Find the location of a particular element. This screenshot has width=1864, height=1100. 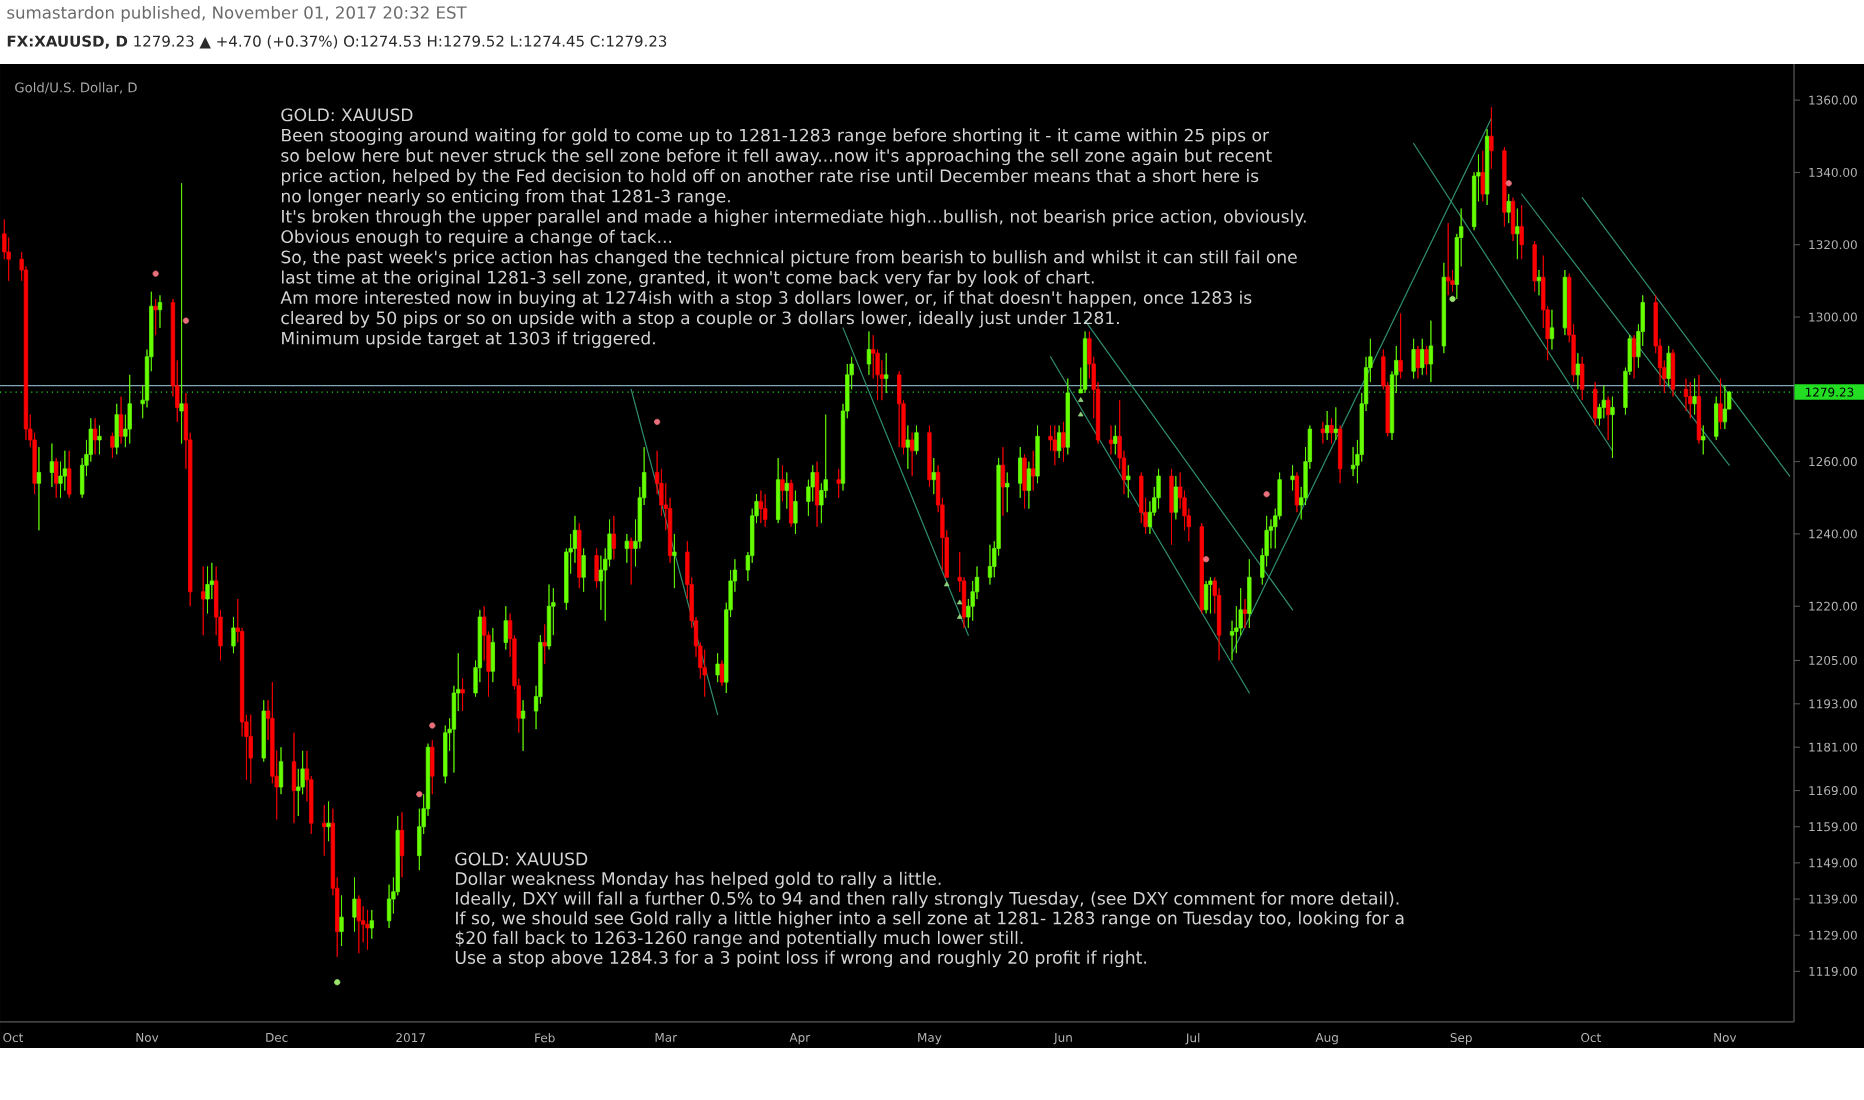

text: sumastardon published, November 01, 2017 20:32 EST is located at coordinates (237, 13).